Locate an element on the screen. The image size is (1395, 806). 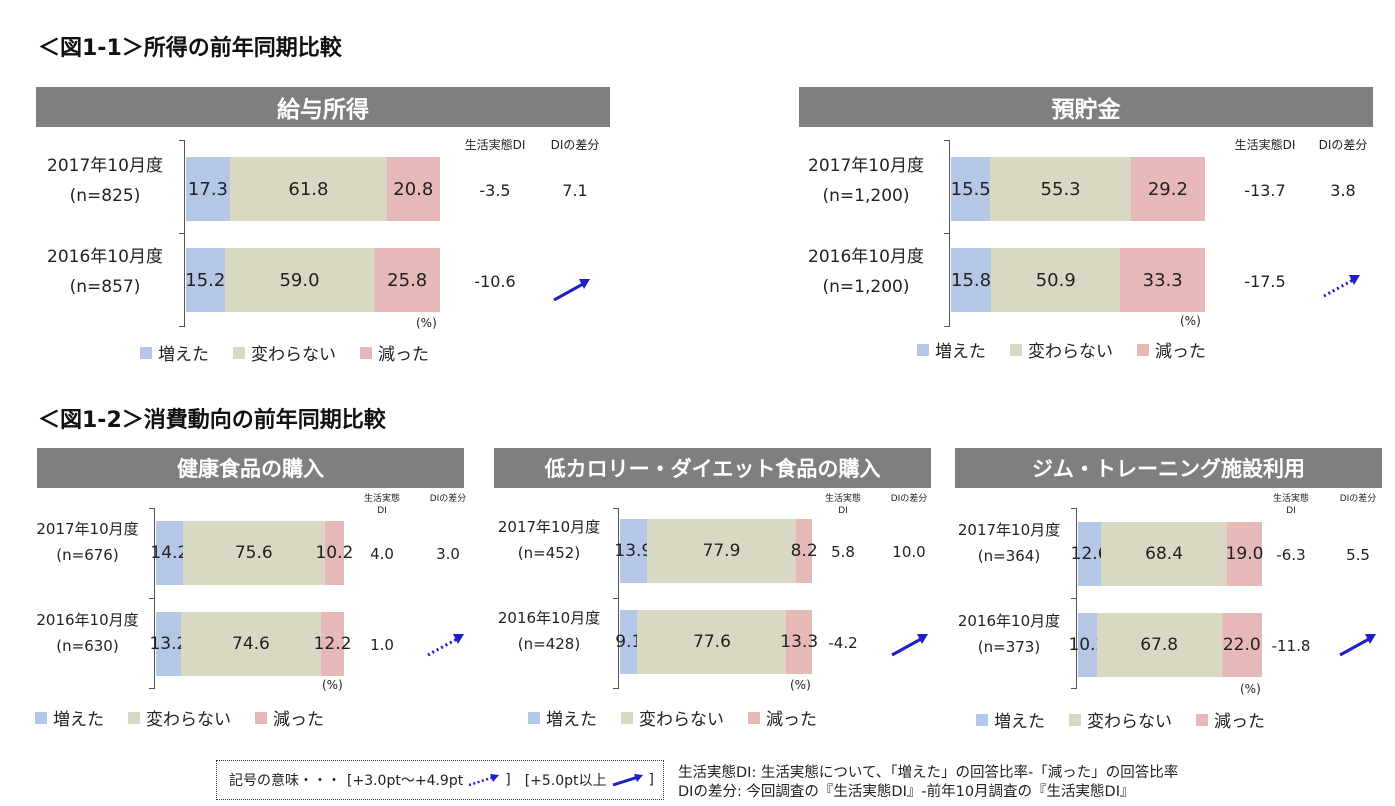
bar-segment-decrease: 12.2 is located at coordinates (332, 644).